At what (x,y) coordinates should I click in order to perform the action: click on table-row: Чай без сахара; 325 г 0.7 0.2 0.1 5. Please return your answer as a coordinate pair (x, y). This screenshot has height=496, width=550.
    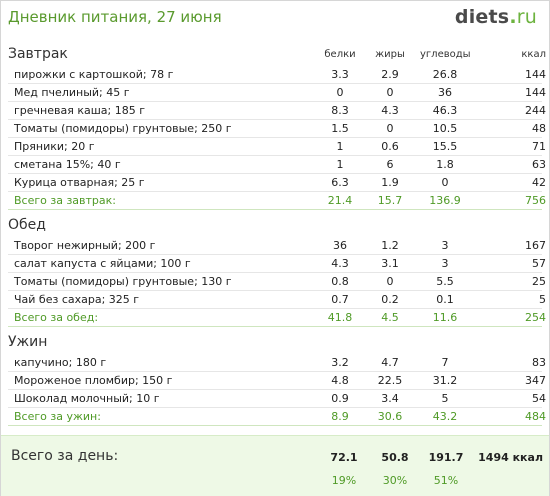
    Looking at the image, I should click on (277, 300).